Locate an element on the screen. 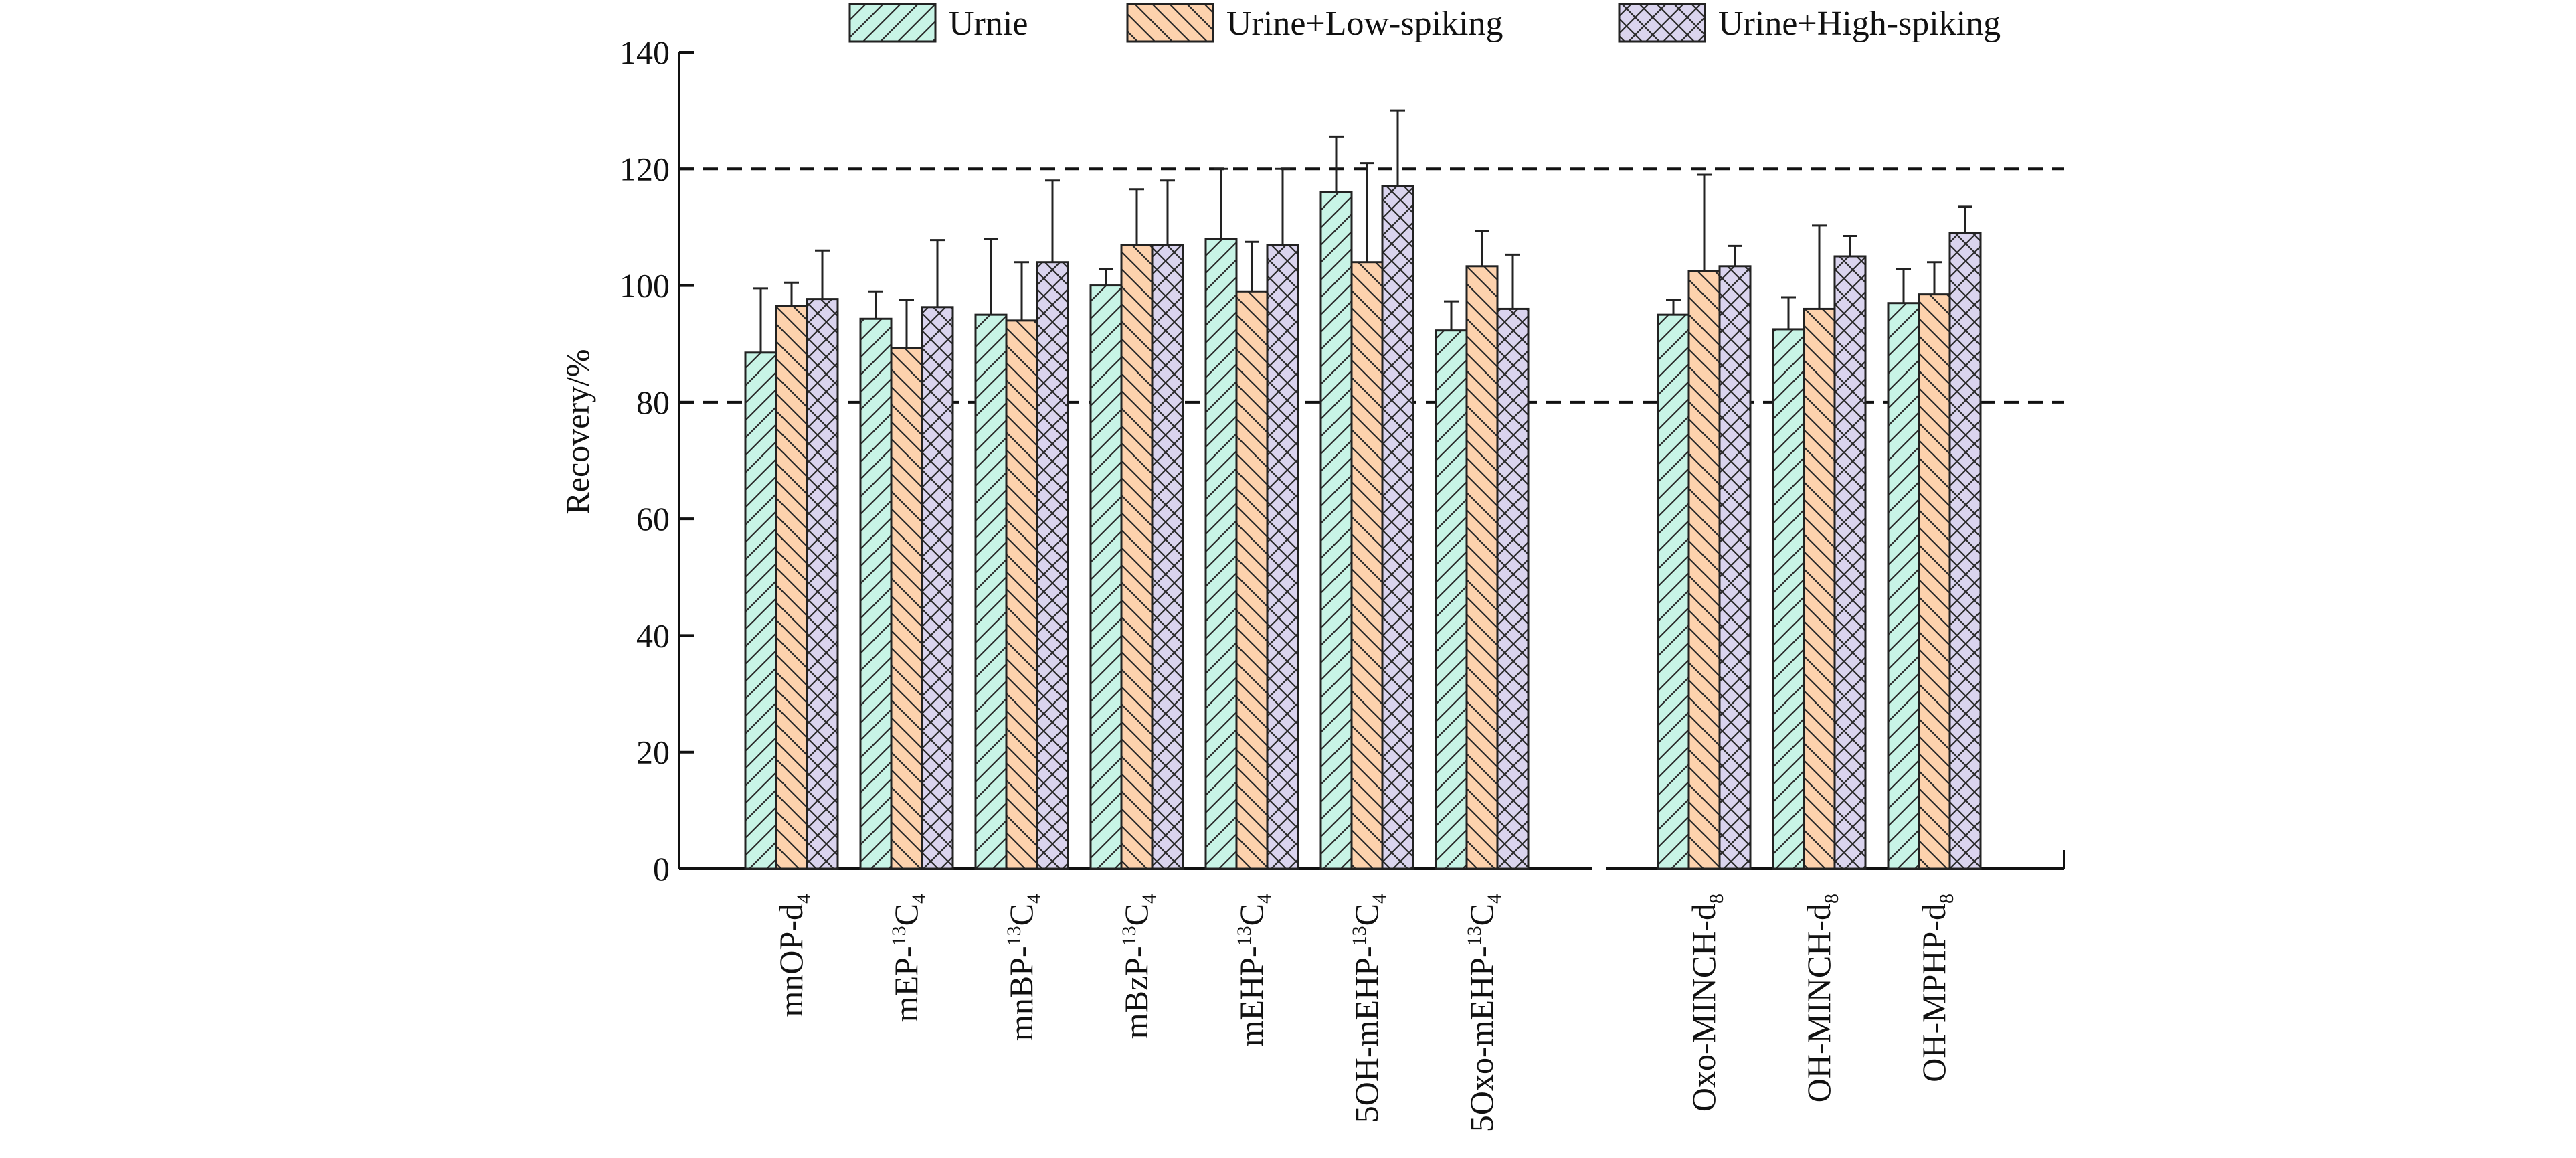 The height and width of the screenshot is (1158, 2576). x-category-label: Oxo-MINCH-d8 is located at coordinates (1706, 1003).